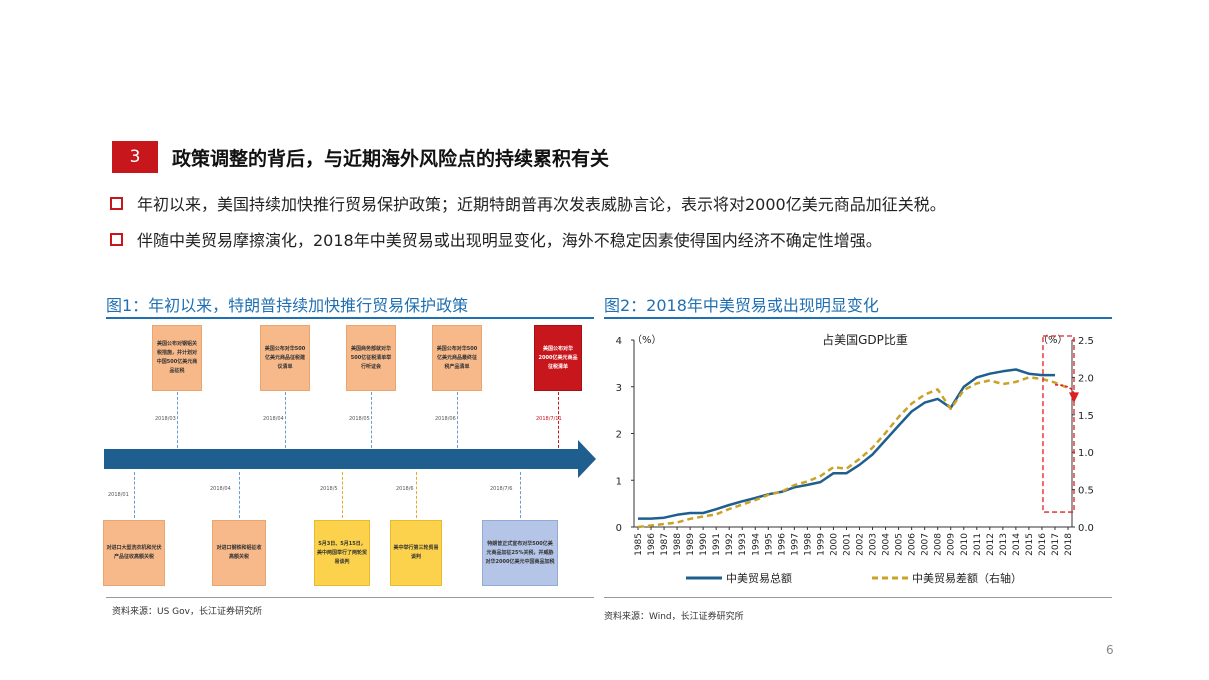 This screenshot has width=1209, height=680. I want to click on left-axis-tick-label: 3, so click(619, 388).